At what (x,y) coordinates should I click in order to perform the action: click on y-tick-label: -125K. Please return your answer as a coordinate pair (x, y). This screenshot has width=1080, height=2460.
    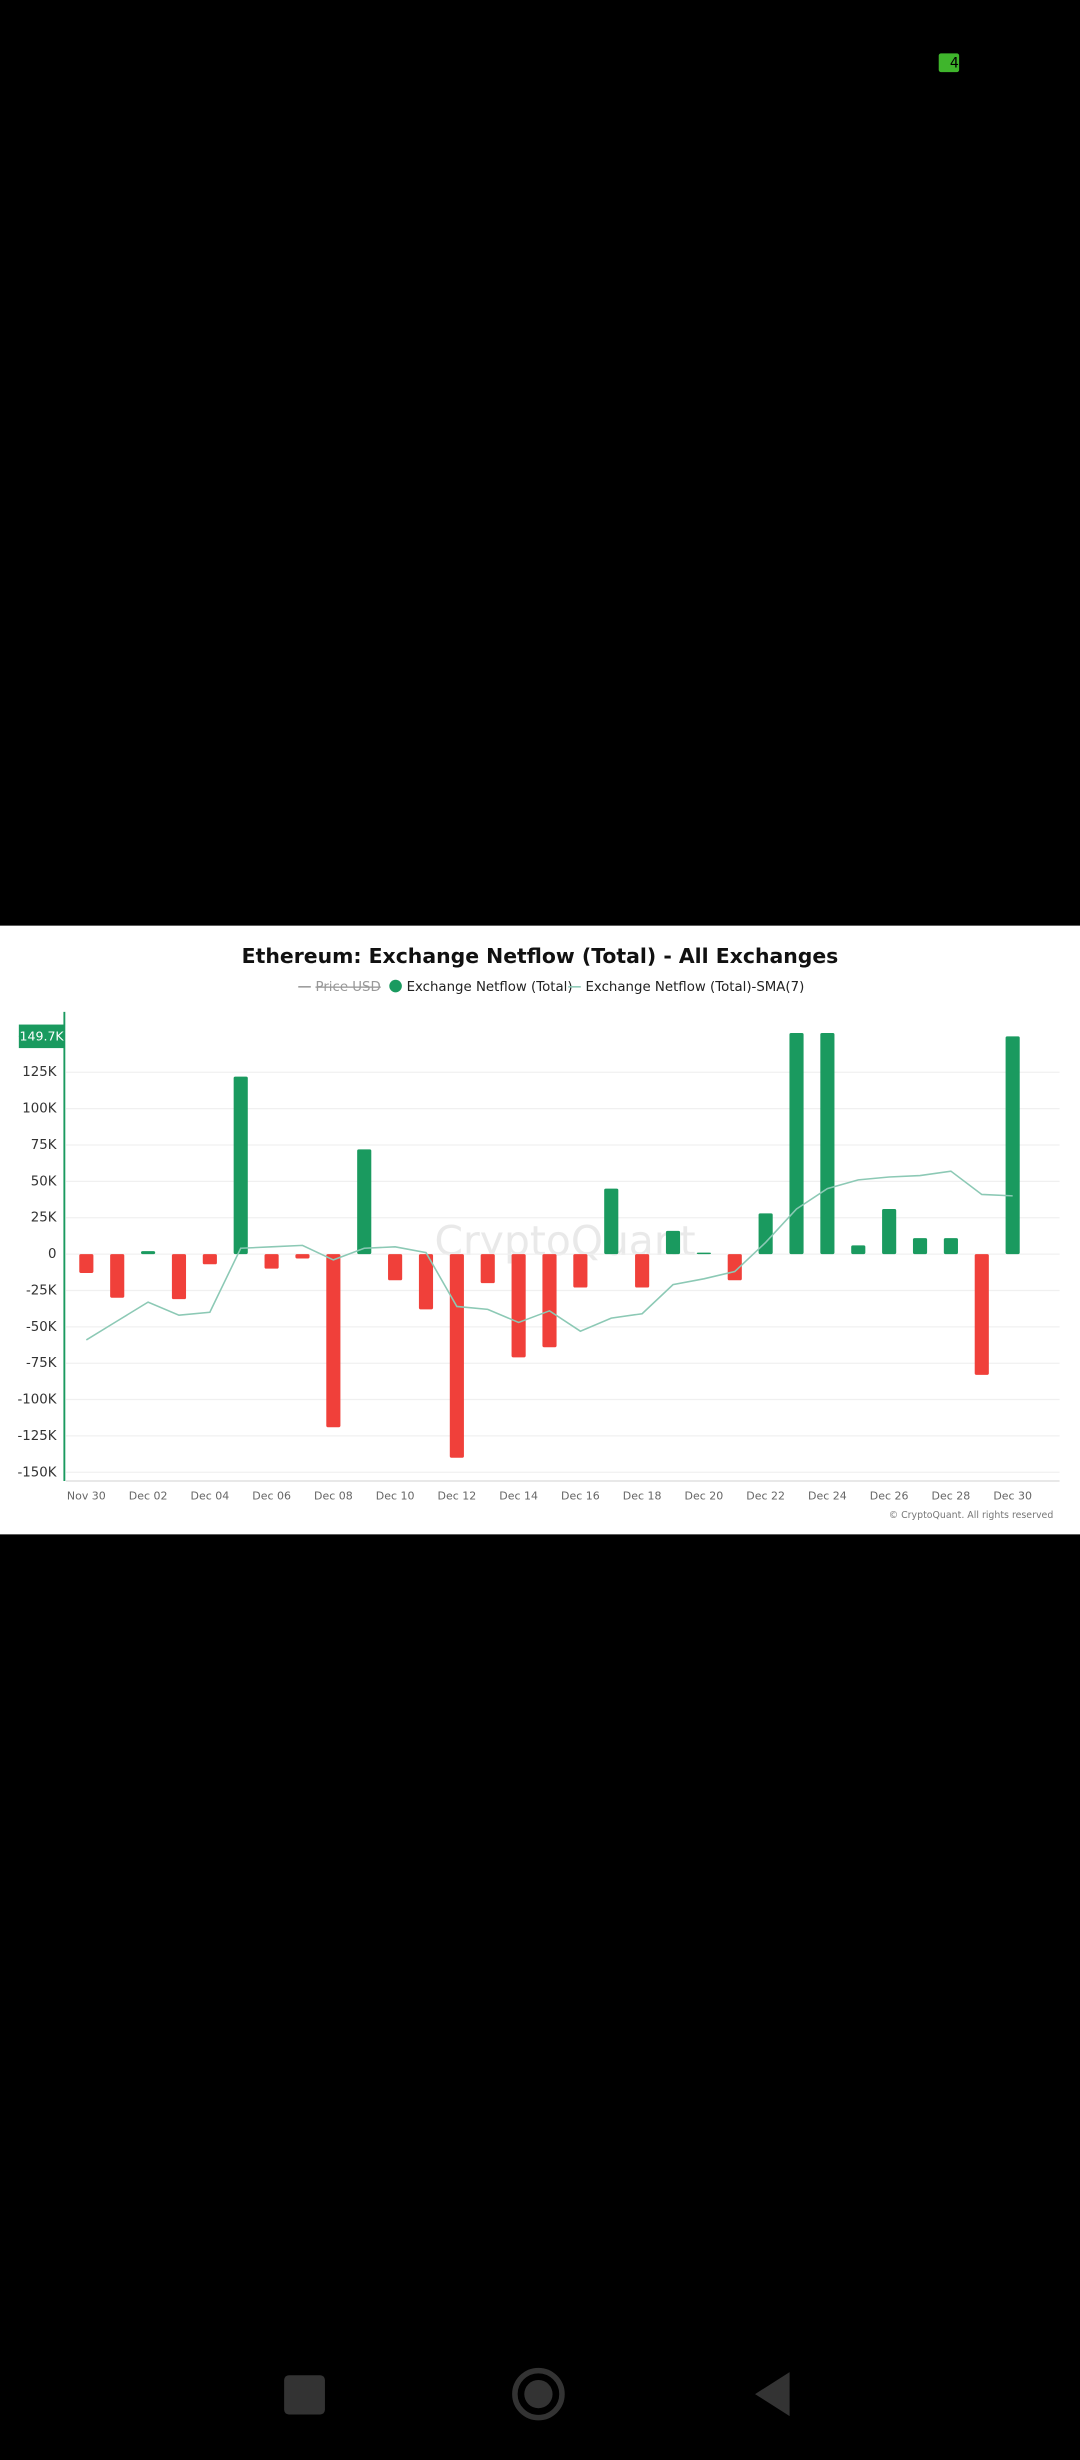
    Looking at the image, I should click on (38, 1436).